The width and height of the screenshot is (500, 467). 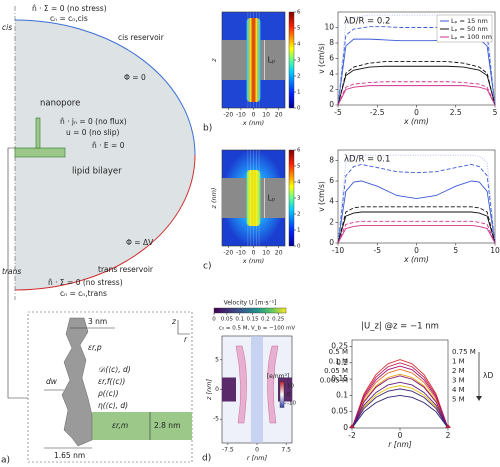 I want to click on end-marker, so click(x=352, y=426).